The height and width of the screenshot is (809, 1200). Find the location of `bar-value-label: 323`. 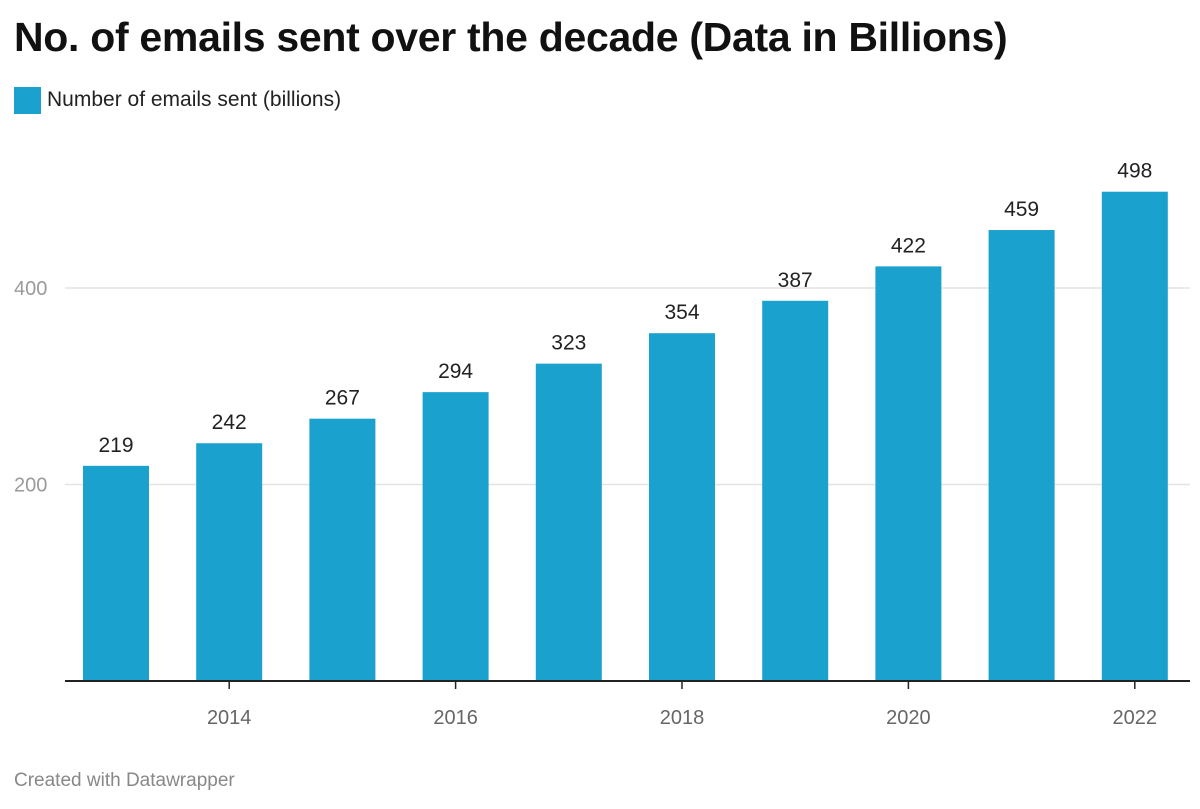

bar-value-label: 323 is located at coordinates (568, 343).